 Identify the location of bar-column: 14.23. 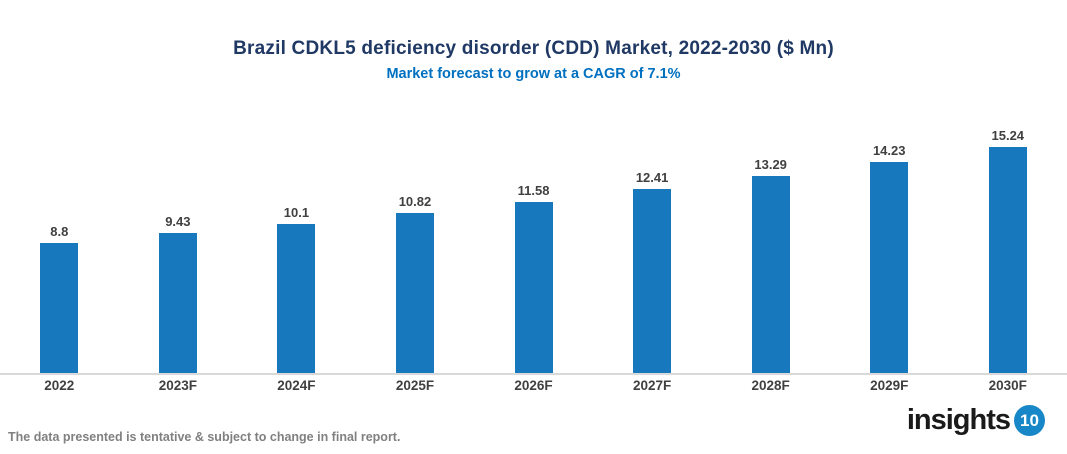
(889, 236).